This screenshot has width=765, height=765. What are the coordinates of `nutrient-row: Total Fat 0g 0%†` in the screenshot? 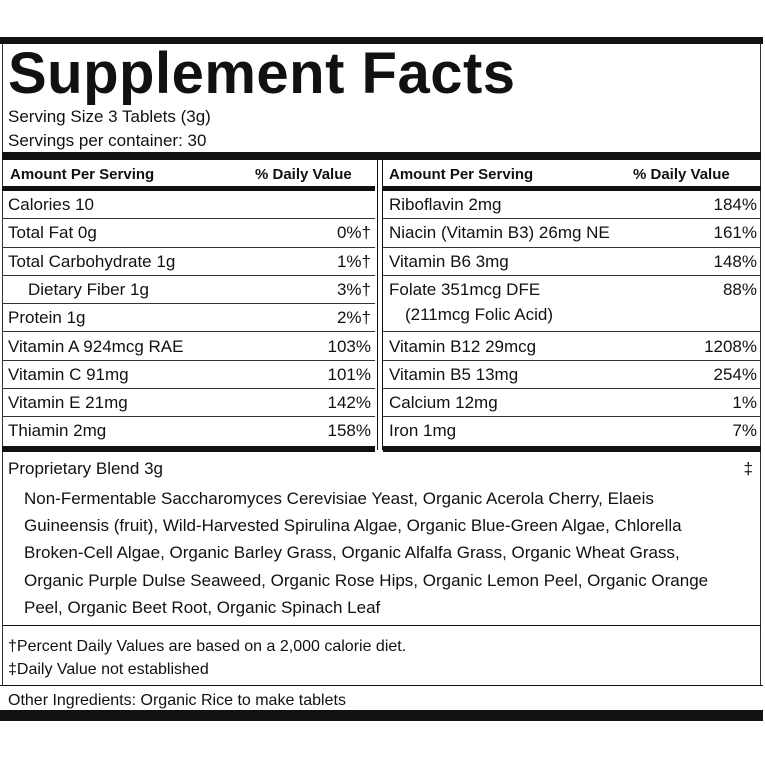 It's located at (188, 233).